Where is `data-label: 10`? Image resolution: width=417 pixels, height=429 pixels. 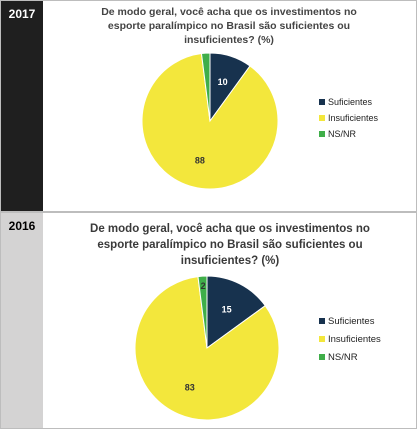 data-label: 10 is located at coordinates (223, 82).